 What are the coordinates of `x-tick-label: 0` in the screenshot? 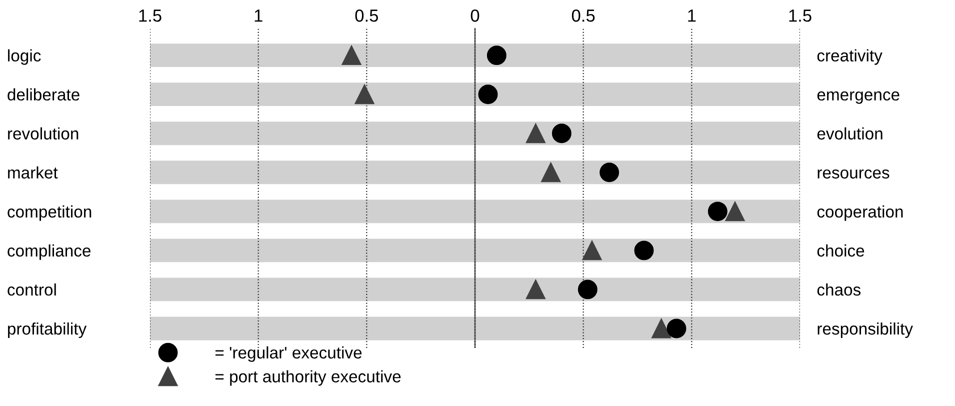 It's located at (475, 15).